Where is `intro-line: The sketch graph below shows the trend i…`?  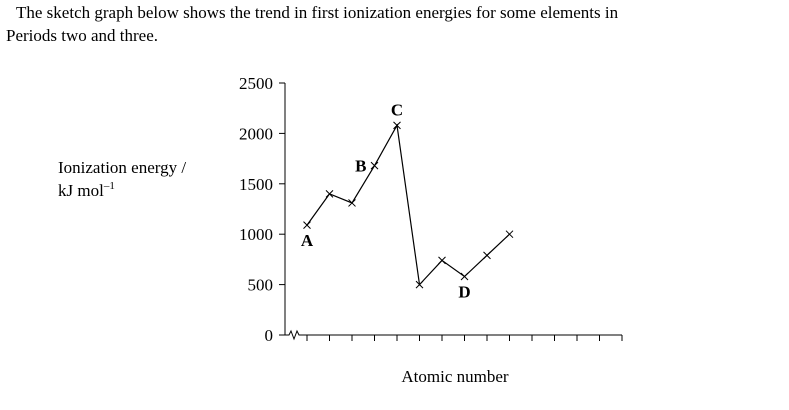 intro-line: The sketch graph below shows the trend i… is located at coordinates (317, 12).